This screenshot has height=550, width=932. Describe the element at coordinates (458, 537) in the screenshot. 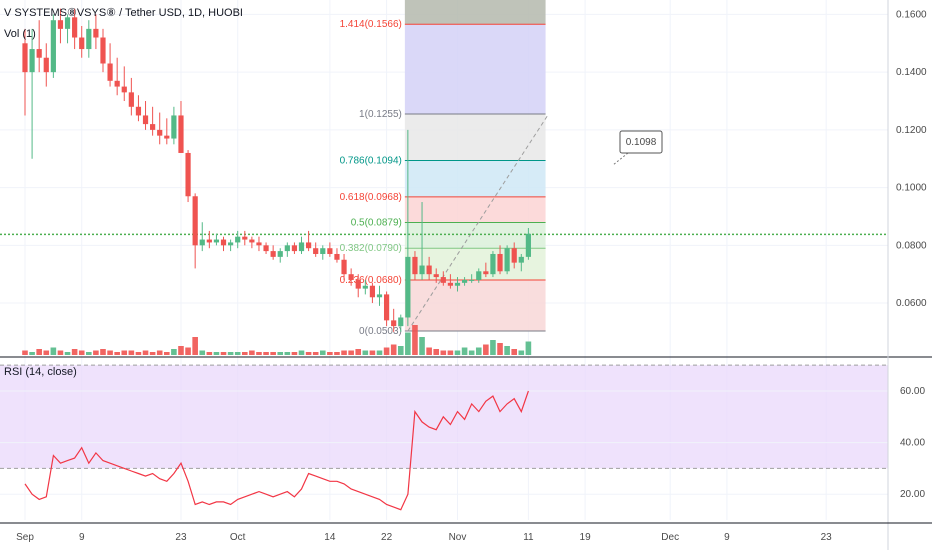

I see `time-tick-label: Nov` at that location.